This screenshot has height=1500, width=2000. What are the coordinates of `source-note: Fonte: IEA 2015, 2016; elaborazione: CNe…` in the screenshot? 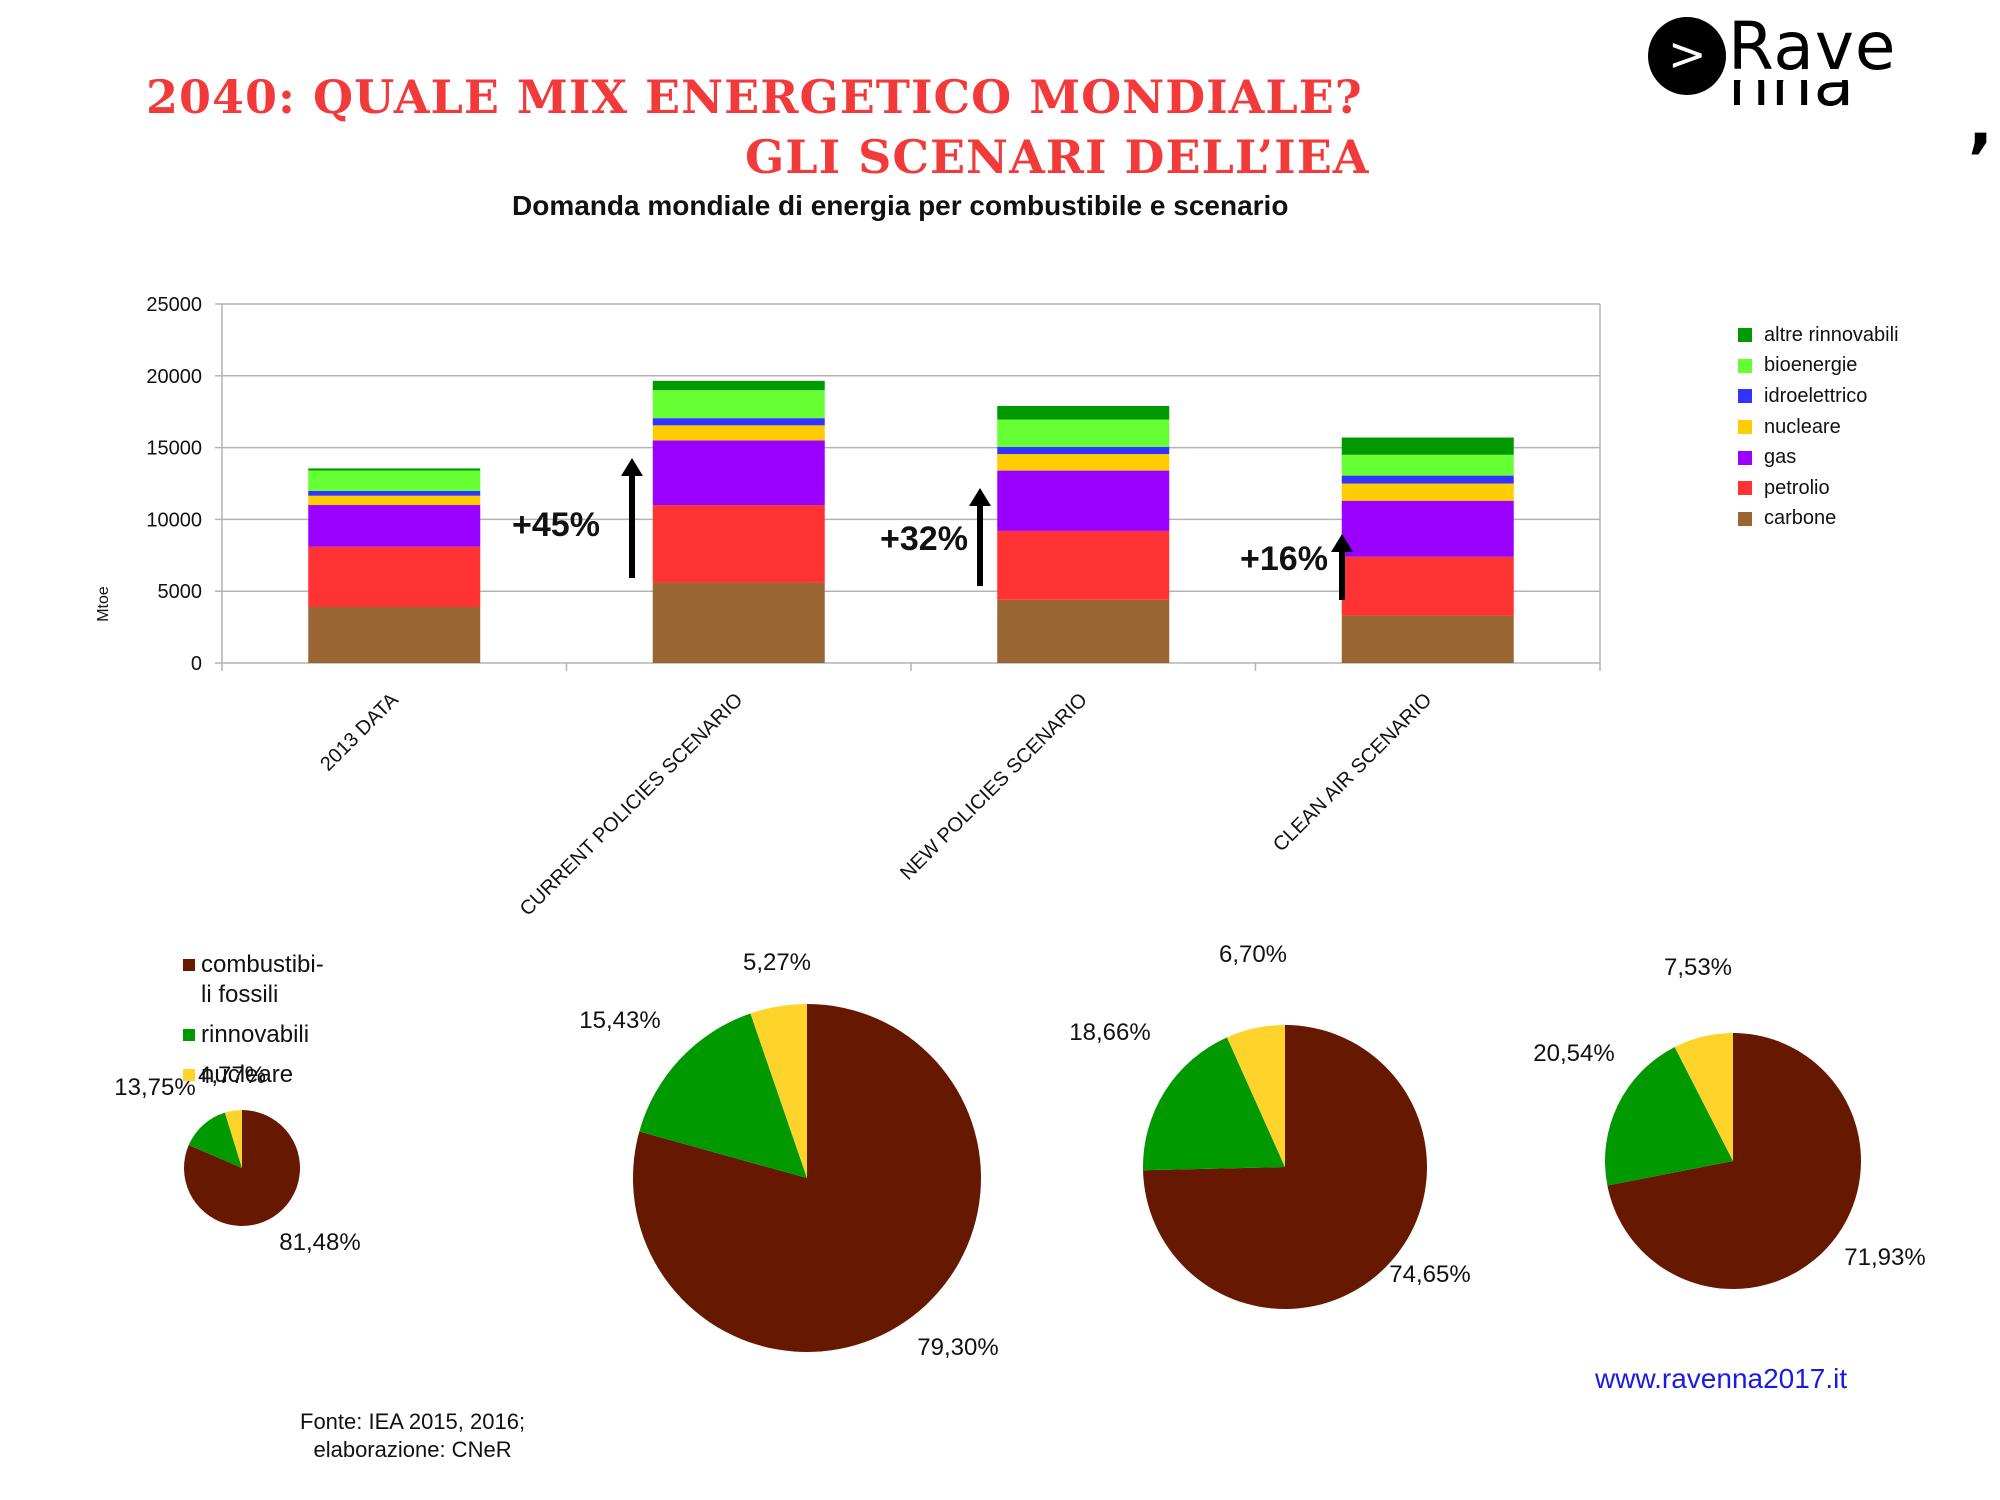 It's located at (412, 1436).